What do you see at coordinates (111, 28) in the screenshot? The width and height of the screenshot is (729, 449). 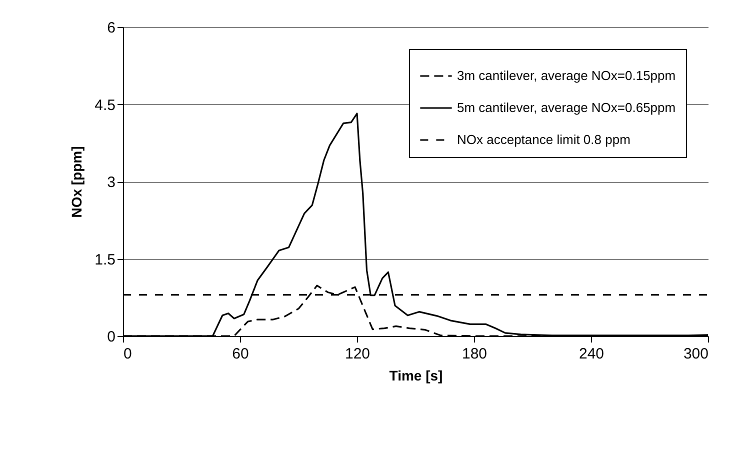 I see `y-tick-label: 6` at bounding box center [111, 28].